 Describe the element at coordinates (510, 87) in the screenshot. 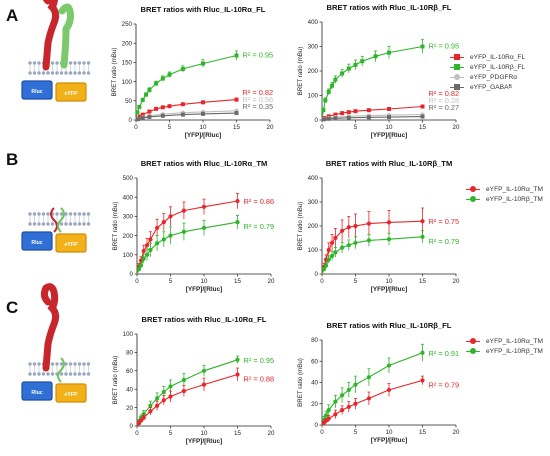

I see `legend-subscript: B` at that location.